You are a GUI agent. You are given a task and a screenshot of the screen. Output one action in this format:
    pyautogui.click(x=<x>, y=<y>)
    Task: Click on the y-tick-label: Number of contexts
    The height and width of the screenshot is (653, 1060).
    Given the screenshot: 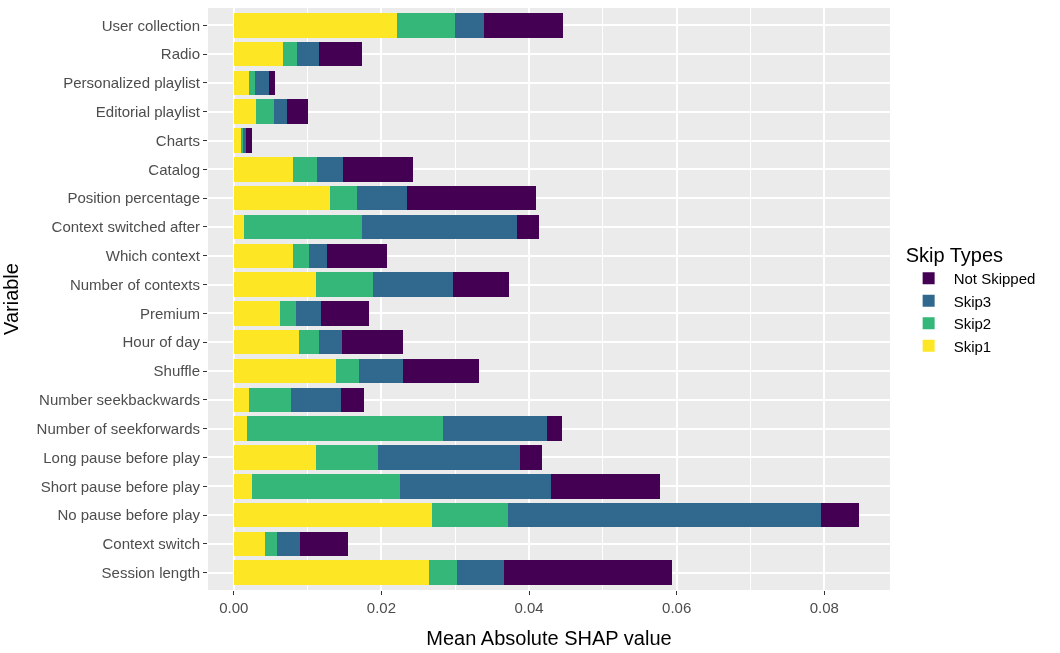 What is the action you would take?
    pyautogui.click(x=134, y=284)
    